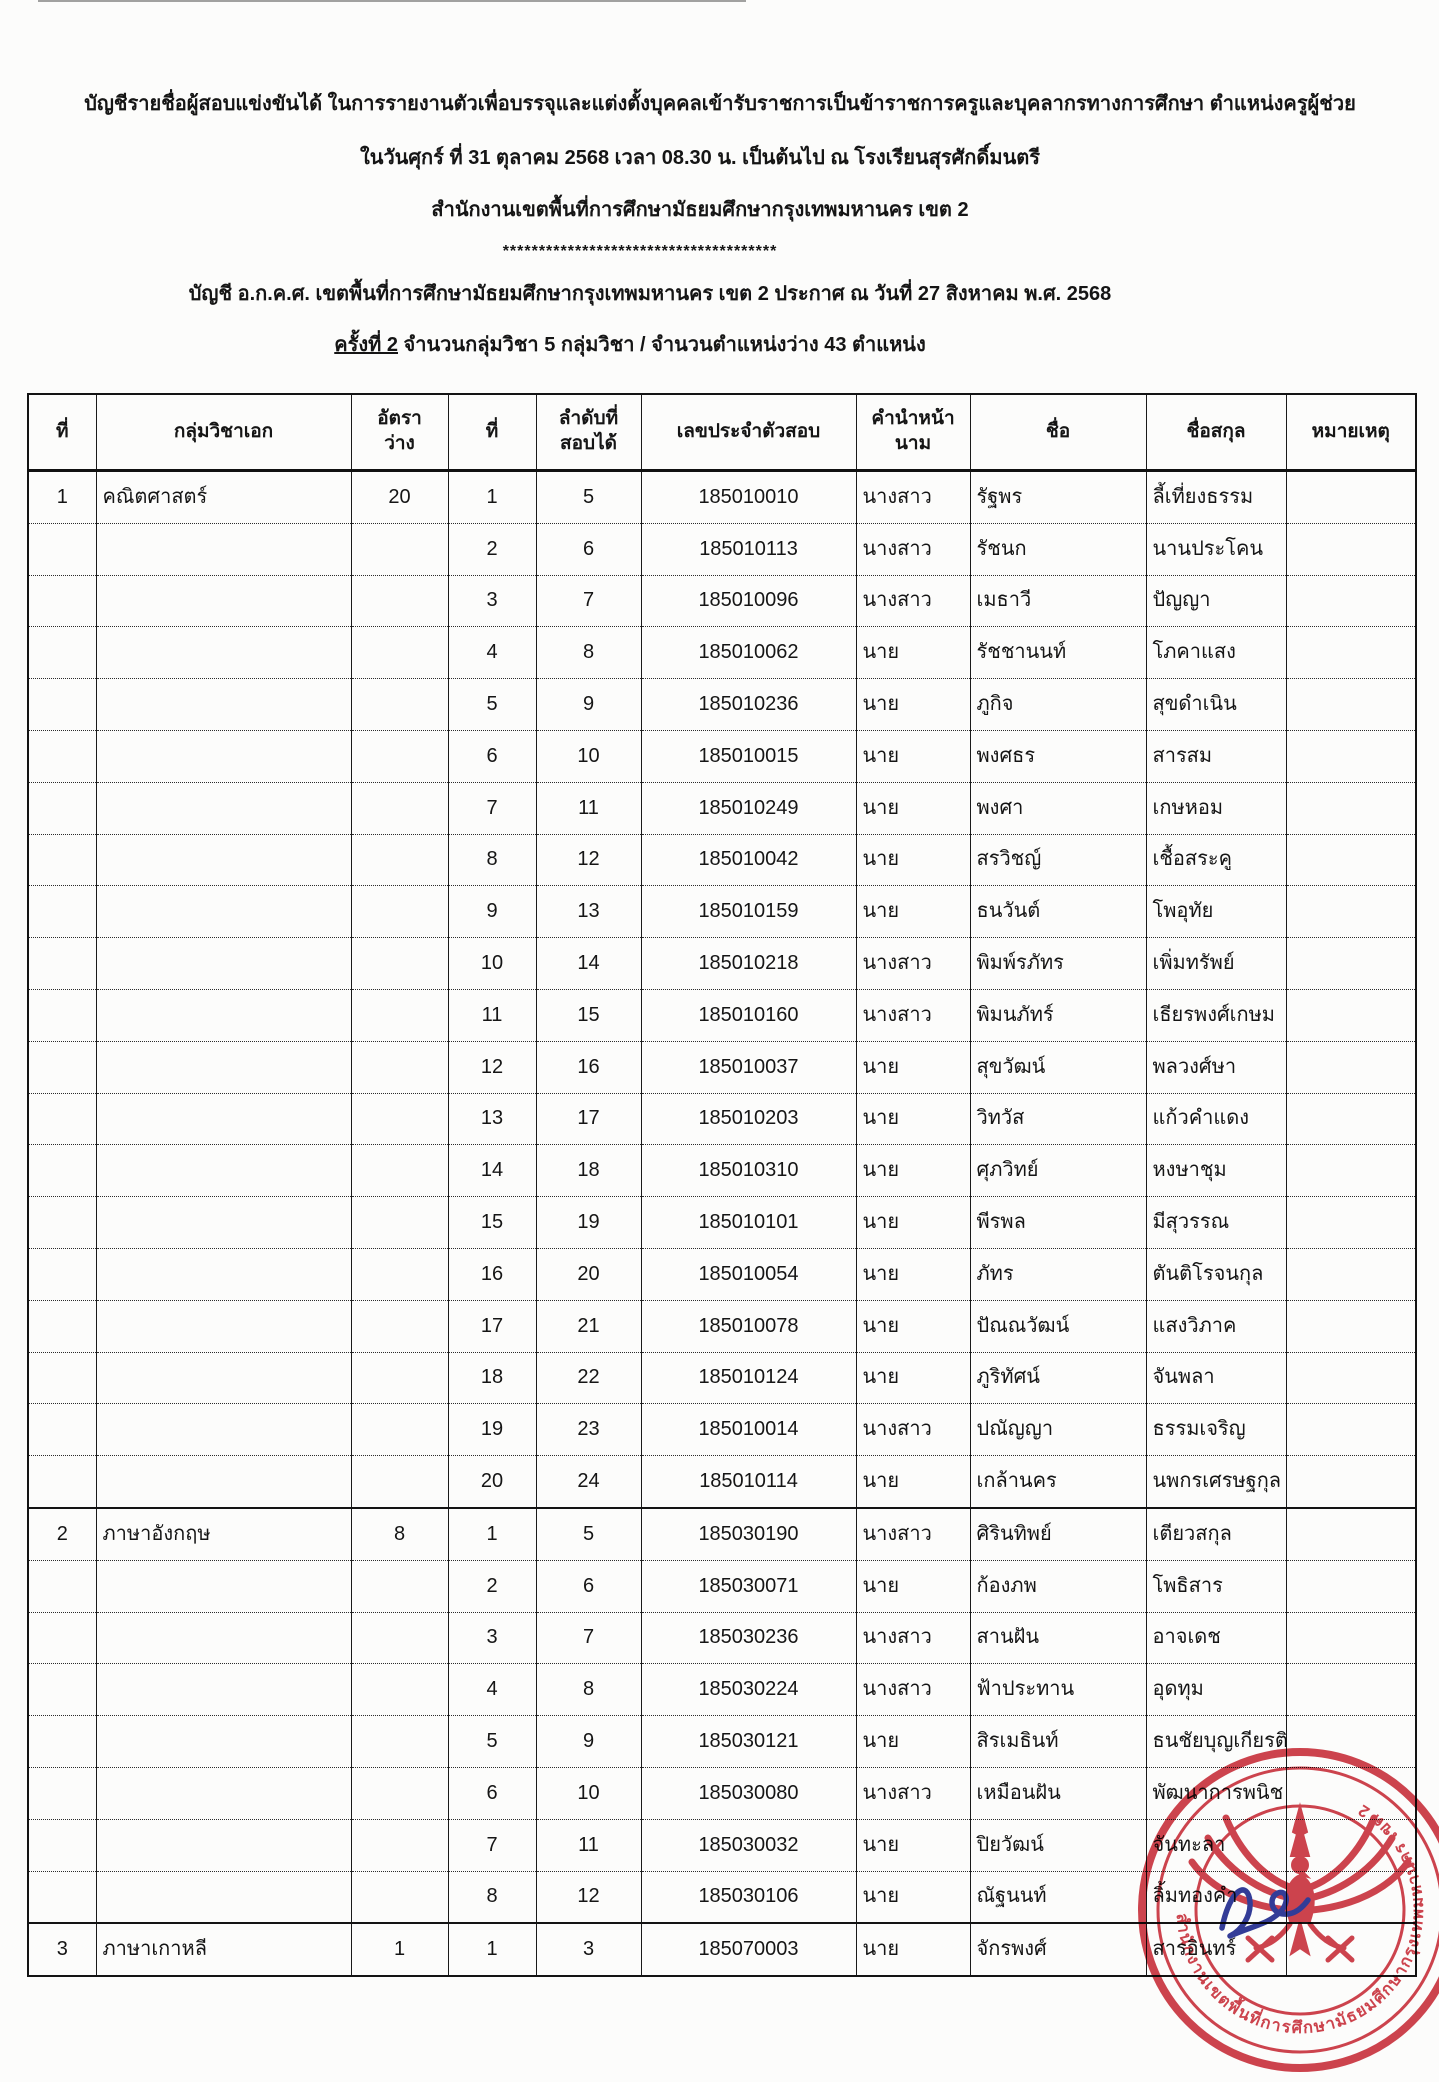 The width and height of the screenshot is (1439, 2082). What do you see at coordinates (722, 653) in the screenshot?
I see `table-row: 4 8 185010062 นาย รัชชานนท์ โภคาแสง` at bounding box center [722, 653].